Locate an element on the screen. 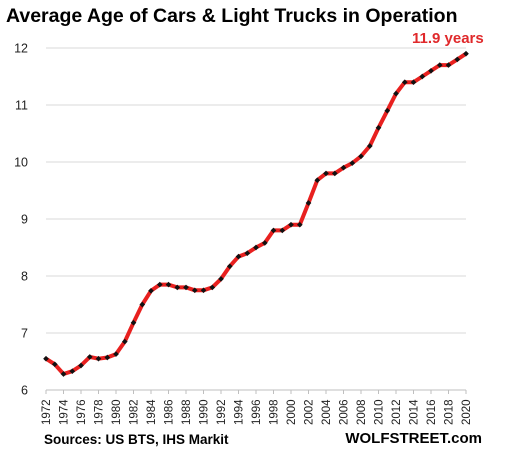 This screenshot has width=506, height=459. x-tick-label-2016: 2016 is located at coordinates (432, 412).